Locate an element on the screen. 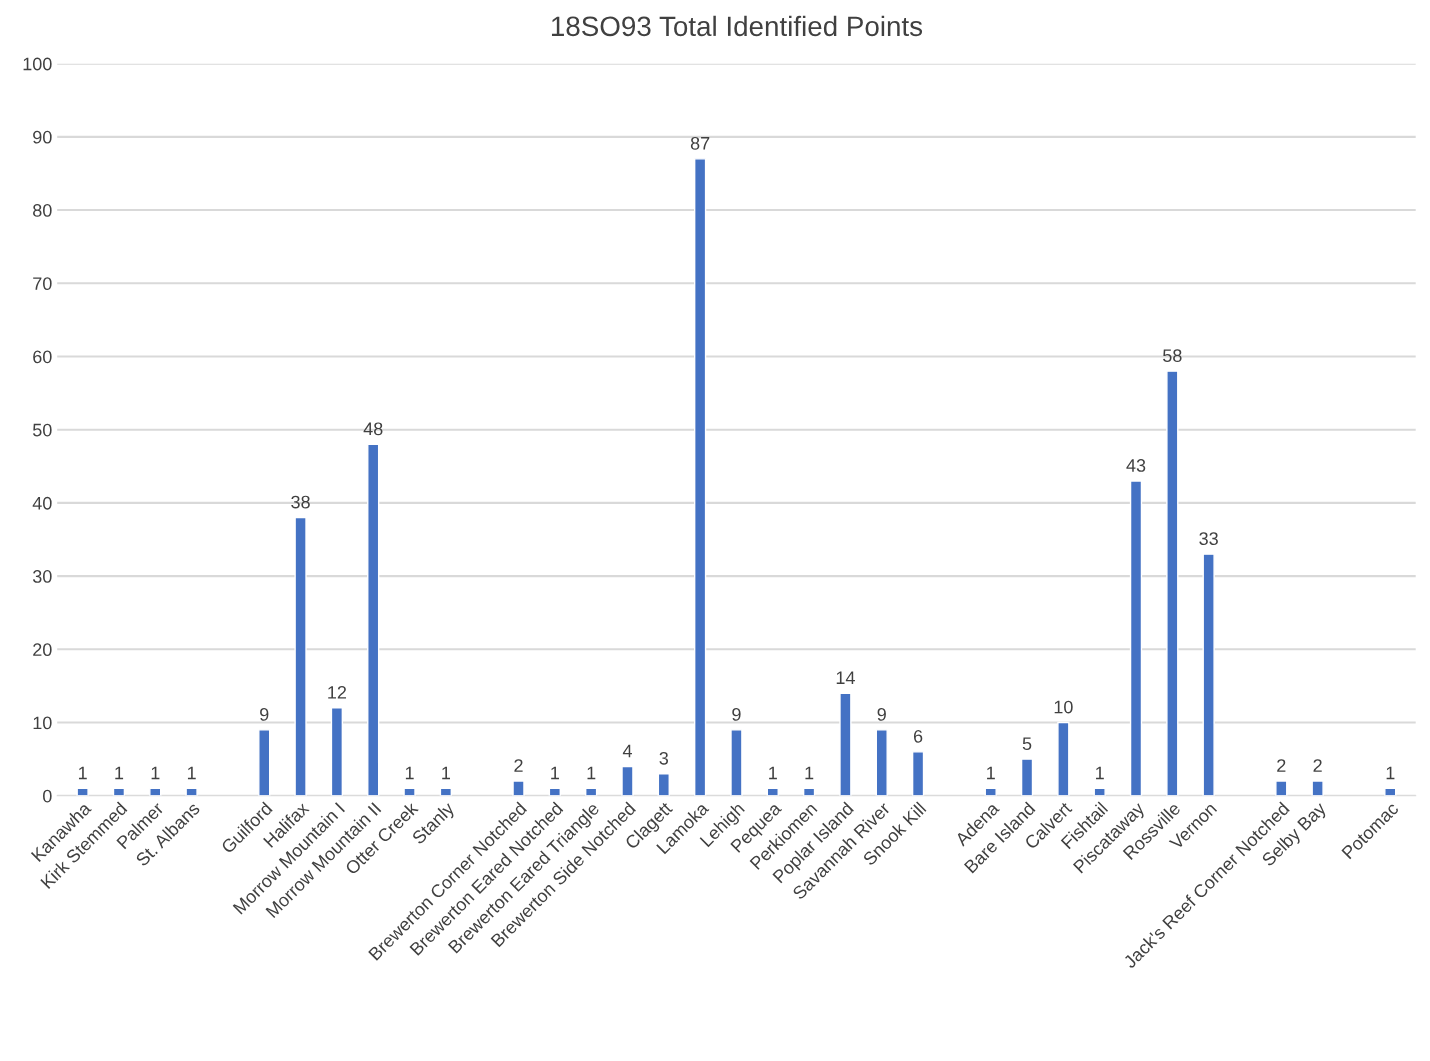 This screenshot has height=1061, width=1430. data-label: 5 is located at coordinates (1027, 744).